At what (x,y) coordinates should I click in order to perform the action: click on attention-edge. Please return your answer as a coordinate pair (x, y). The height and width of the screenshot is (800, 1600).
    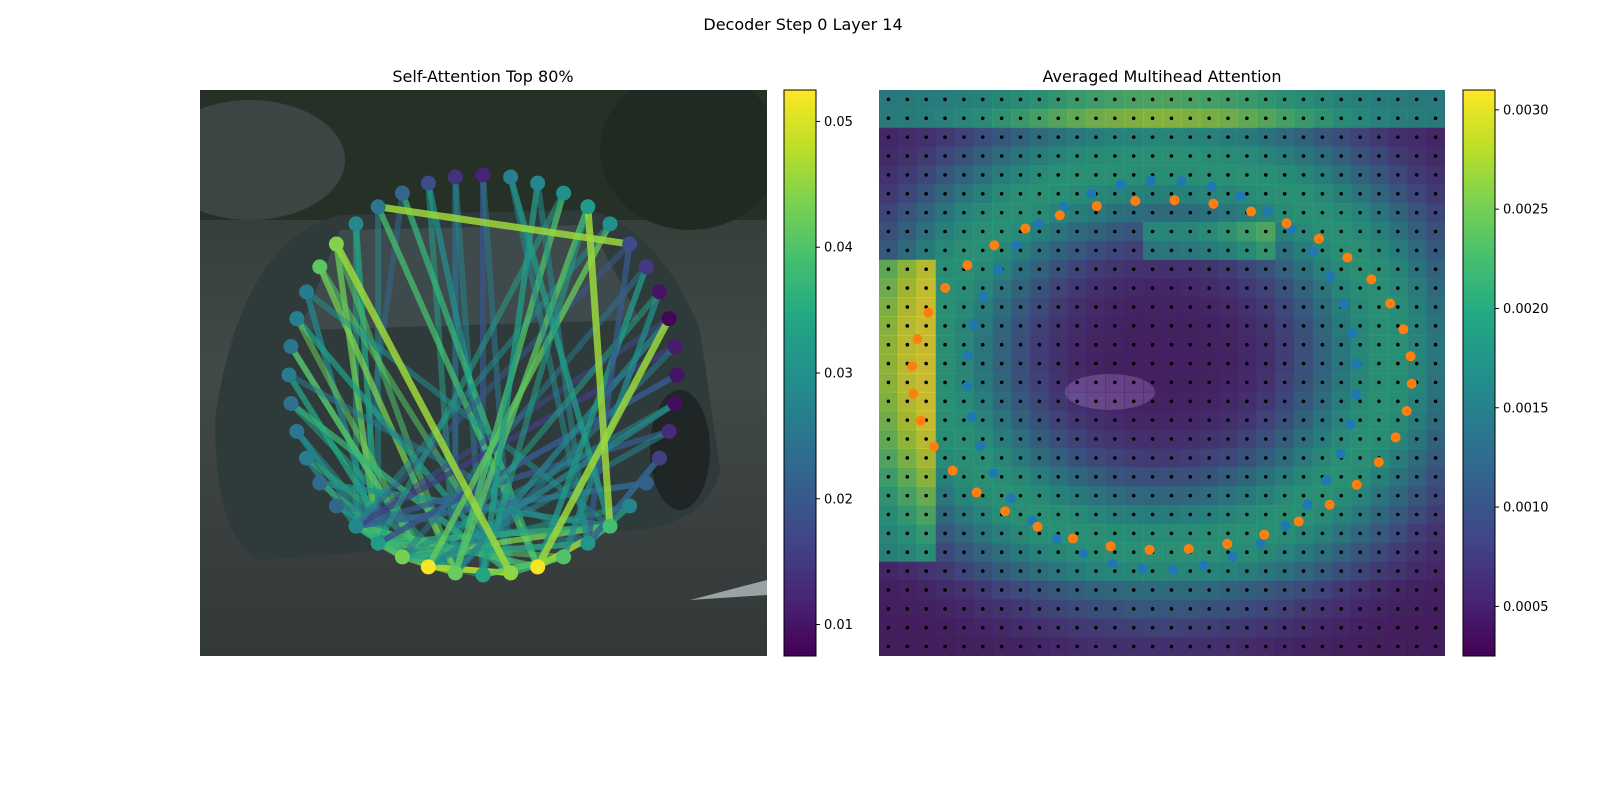
    Looking at the image, I should click on (403, 445).